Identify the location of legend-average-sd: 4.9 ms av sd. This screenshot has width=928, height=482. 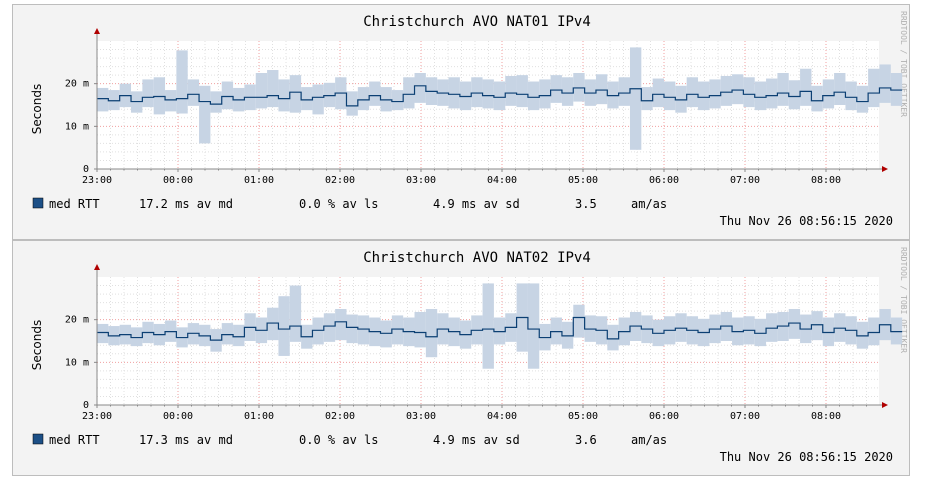
(476, 440).